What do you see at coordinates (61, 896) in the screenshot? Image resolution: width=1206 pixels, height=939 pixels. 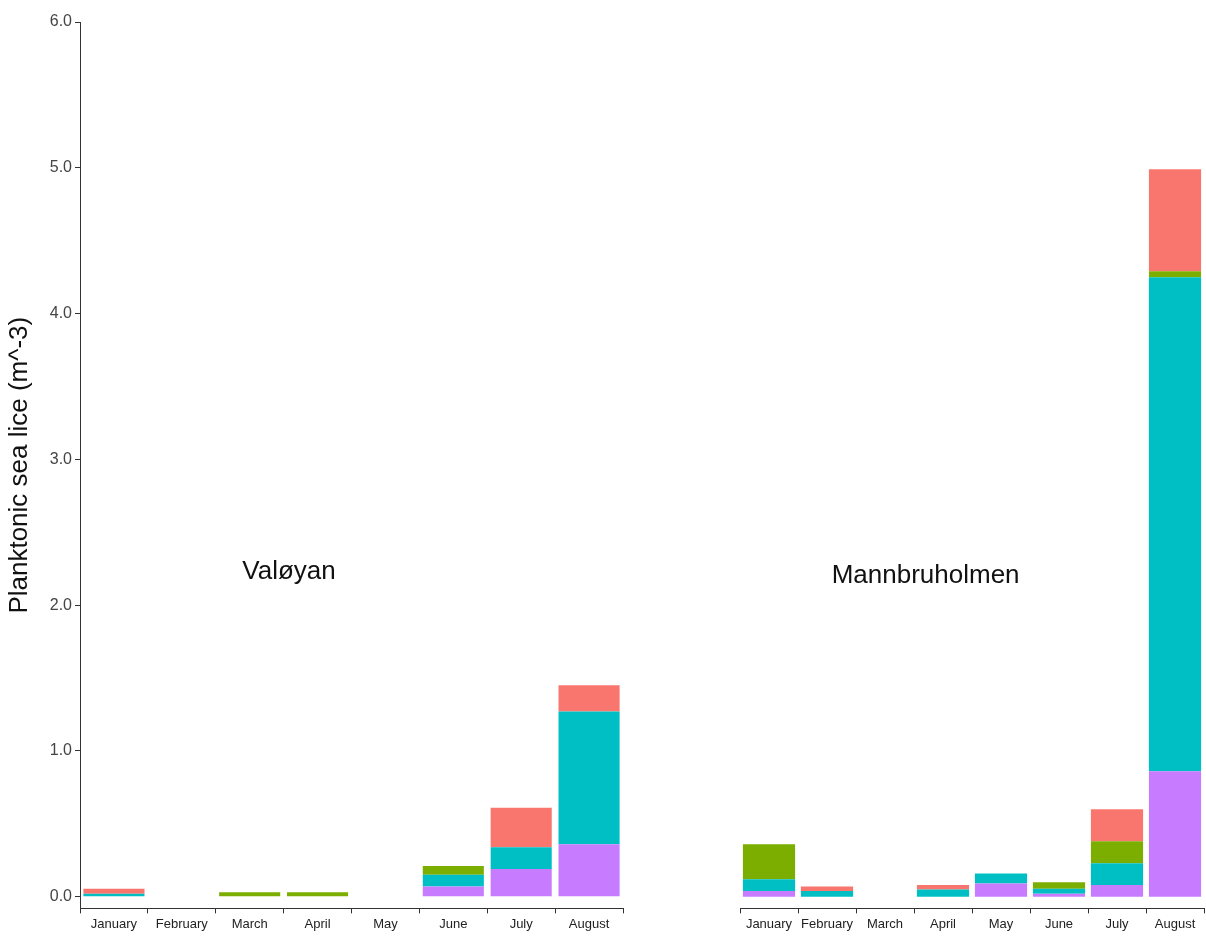 I see `y-tick-label: 0.0` at bounding box center [61, 896].